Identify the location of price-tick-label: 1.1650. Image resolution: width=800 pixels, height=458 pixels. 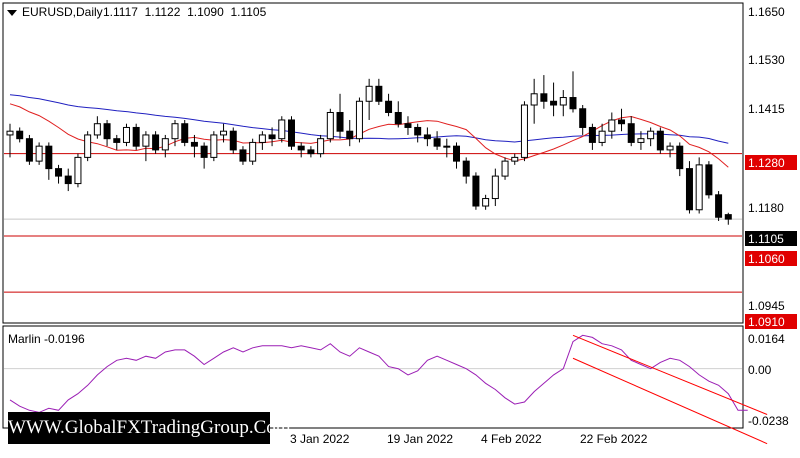
(766, 12).